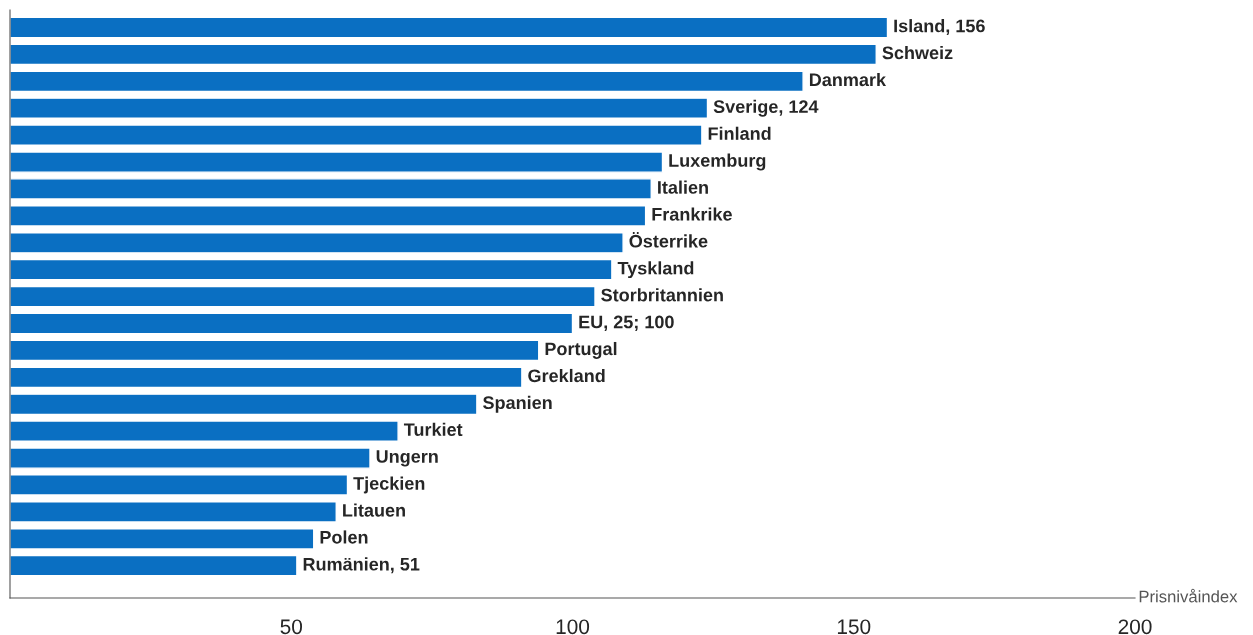  Describe the element at coordinates (739, 133) in the screenshot. I see `y-tick-label: Finland` at that location.